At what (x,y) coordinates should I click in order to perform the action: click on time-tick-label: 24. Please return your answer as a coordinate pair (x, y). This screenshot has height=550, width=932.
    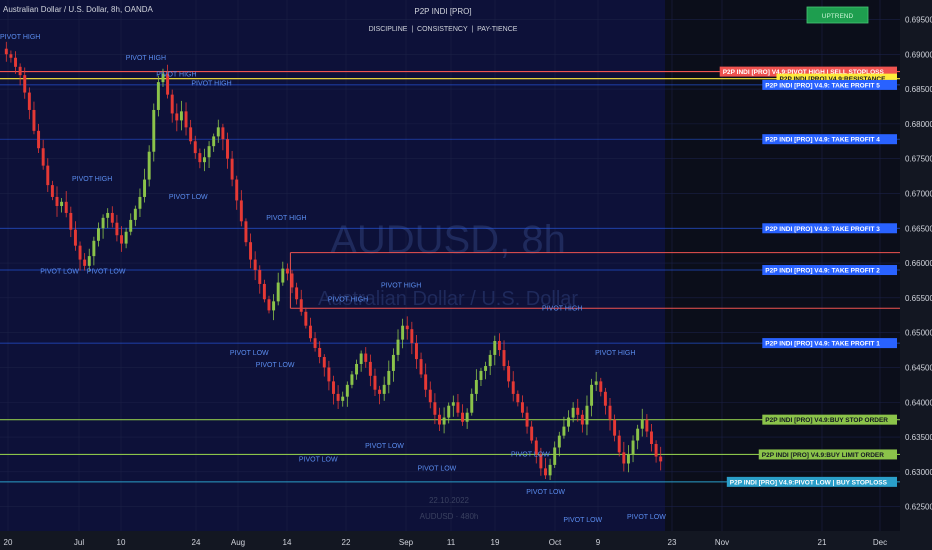
    Looking at the image, I should click on (196, 542).